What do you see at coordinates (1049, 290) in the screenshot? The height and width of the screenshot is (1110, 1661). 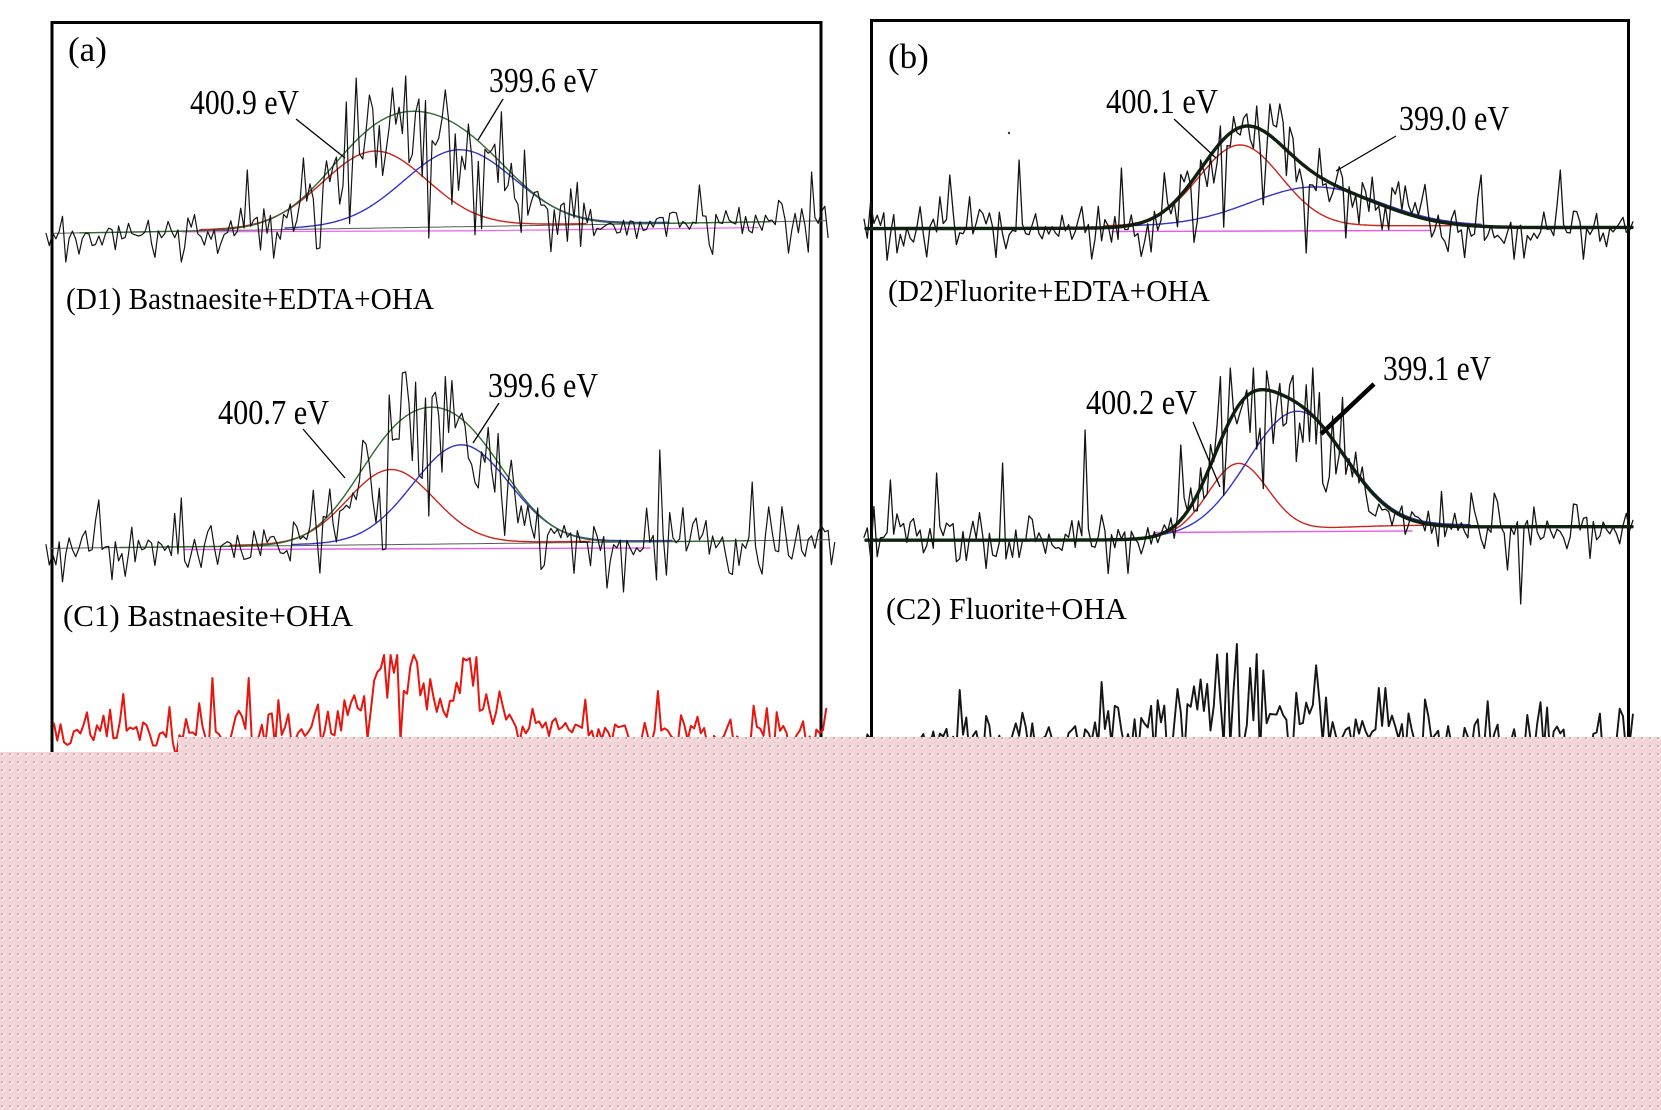 I see `svg-text: (D2)Fluorite+EDTA+OHA` at bounding box center [1049, 290].